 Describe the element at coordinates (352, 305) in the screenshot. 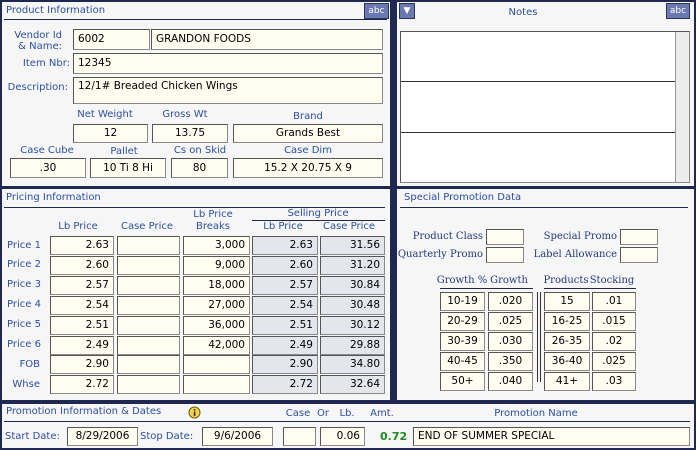

I see `price-cell: 30.48` at that location.